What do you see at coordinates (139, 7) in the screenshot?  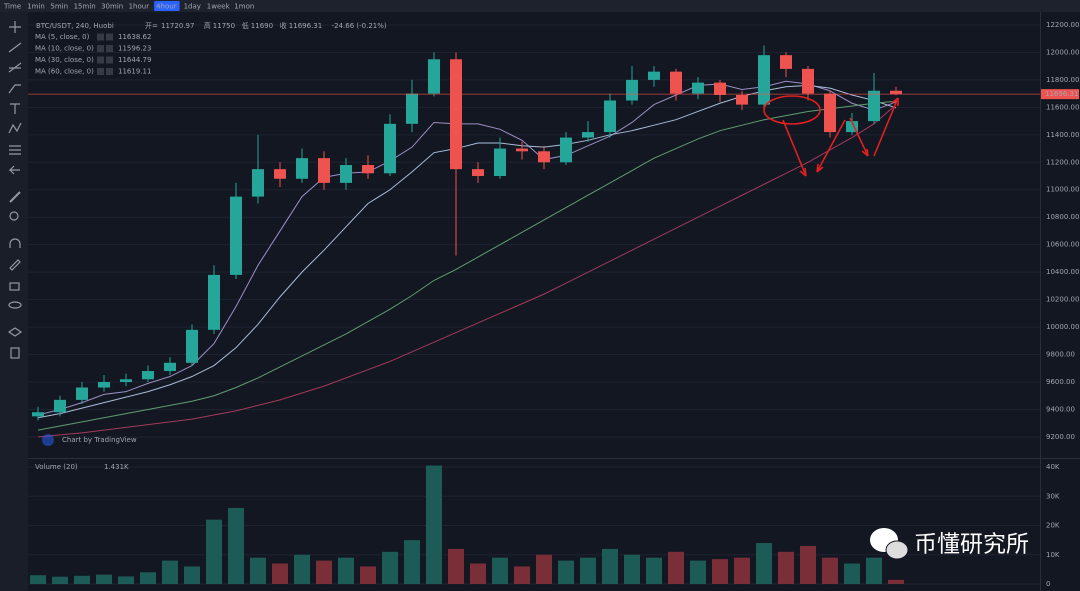 I see `interval-button: 1hour` at bounding box center [139, 7].